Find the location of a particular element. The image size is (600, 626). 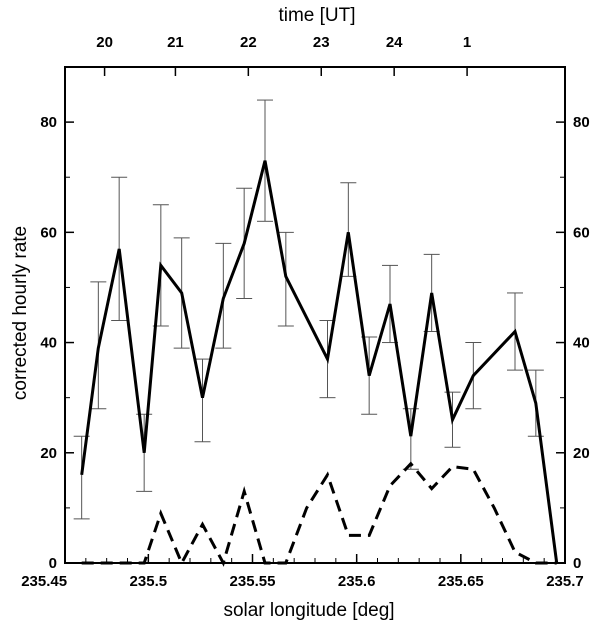

y-tick-label-left: 20 is located at coordinates (48, 453).